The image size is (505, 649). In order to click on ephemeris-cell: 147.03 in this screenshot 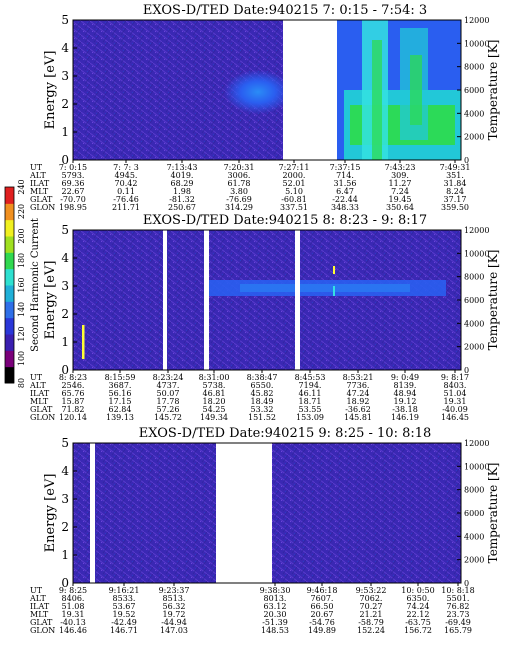, I will do `click(174, 630)`.